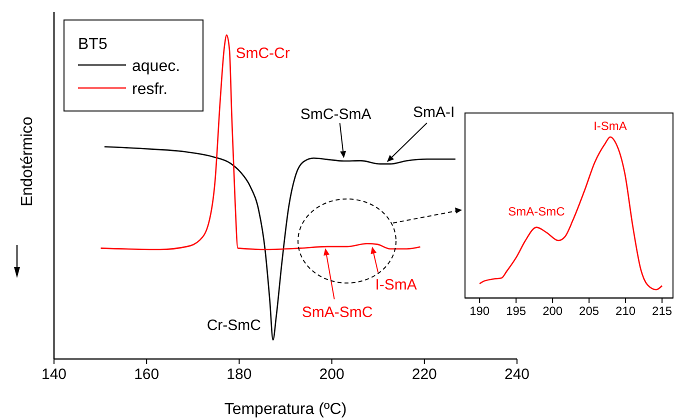 The image size is (674, 419). Describe the element at coordinates (239, 374) in the screenshot. I see `x-tick-label: 180` at that location.